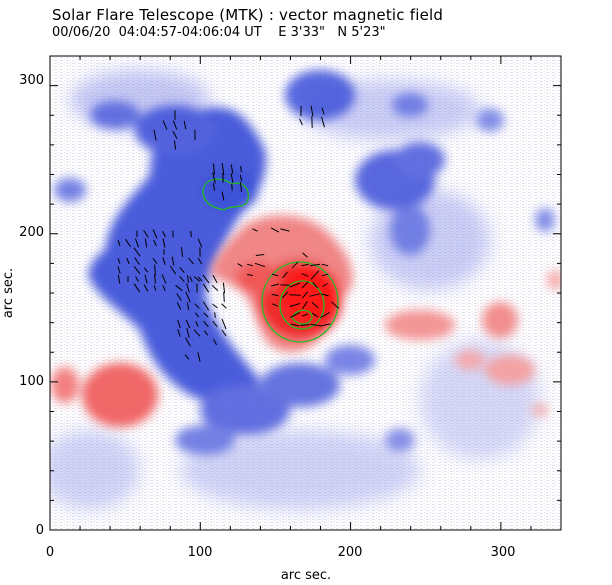  I want to click on x-tick-label-200: 200, so click(350, 552).